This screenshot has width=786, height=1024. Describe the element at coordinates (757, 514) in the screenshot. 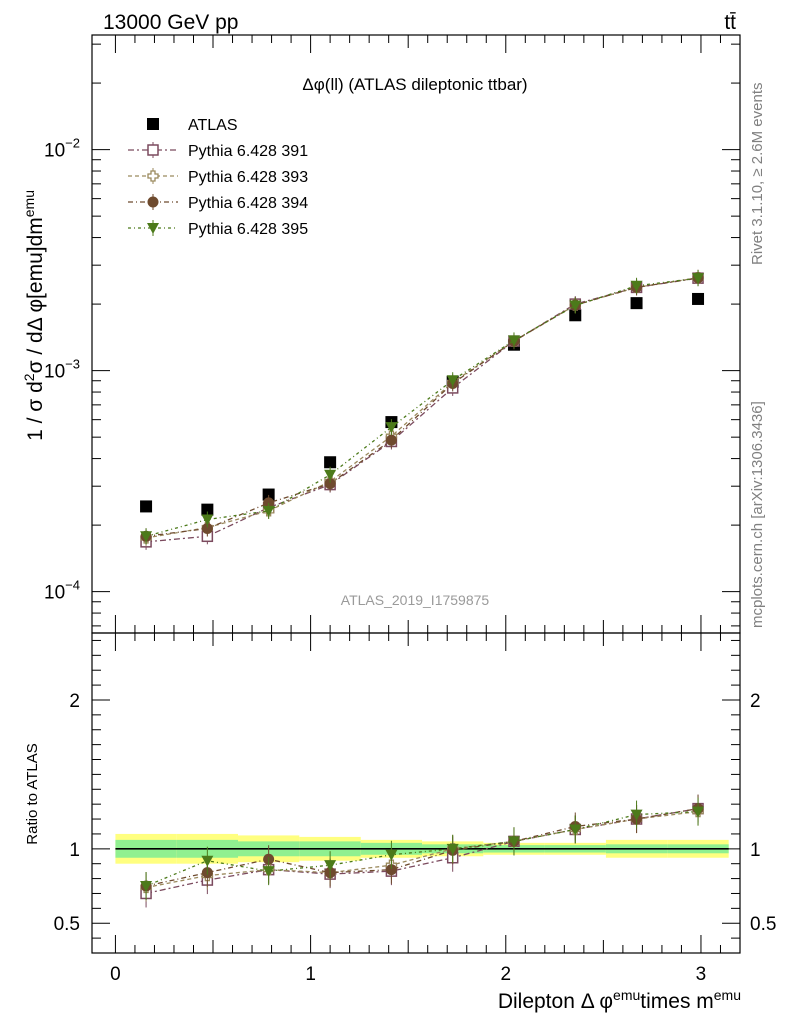

I see `side-site-label: mcplots.cern.ch [arXiv:1306.3436]` at that location.